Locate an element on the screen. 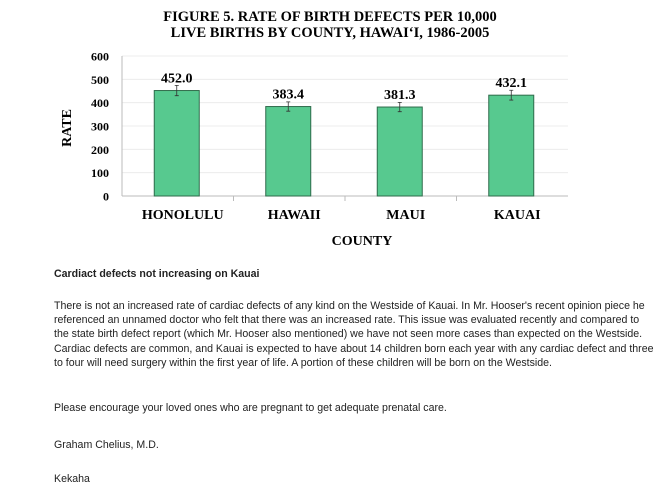 The image size is (660, 495). article-location: Kekaha is located at coordinates (72, 479).